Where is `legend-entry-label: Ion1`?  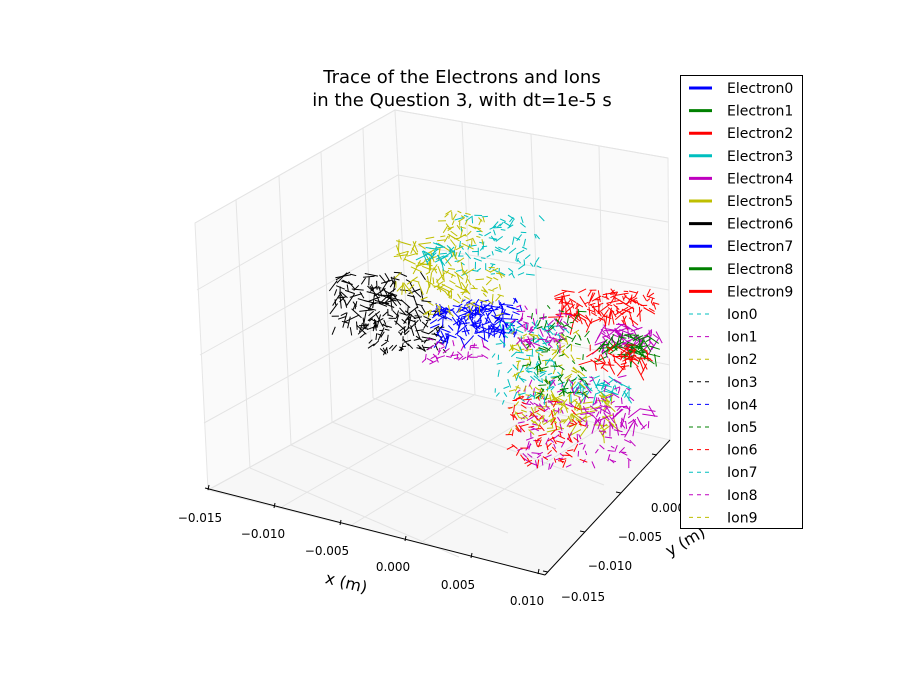 legend-entry-label: Ion1 is located at coordinates (742, 338).